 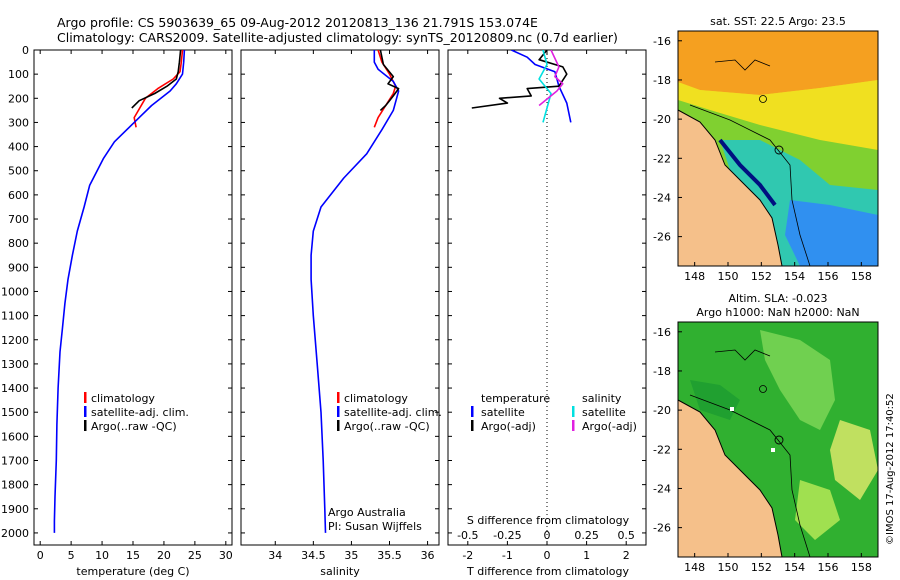 What do you see at coordinates (763, 389) in the screenshot?
I see `sla-reef-ring` at bounding box center [763, 389].